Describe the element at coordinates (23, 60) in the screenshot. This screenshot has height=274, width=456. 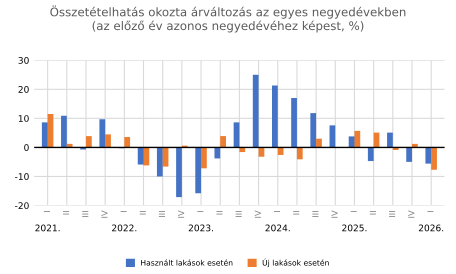
I see `y-tick-label: 30` at that location.